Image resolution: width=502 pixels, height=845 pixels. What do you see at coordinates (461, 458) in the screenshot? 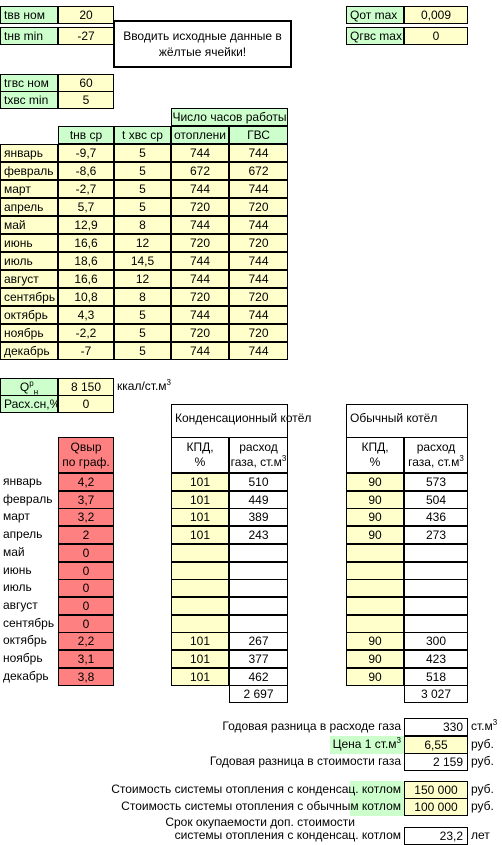
I see `usual-gas-l2-sup: 3` at bounding box center [461, 458].